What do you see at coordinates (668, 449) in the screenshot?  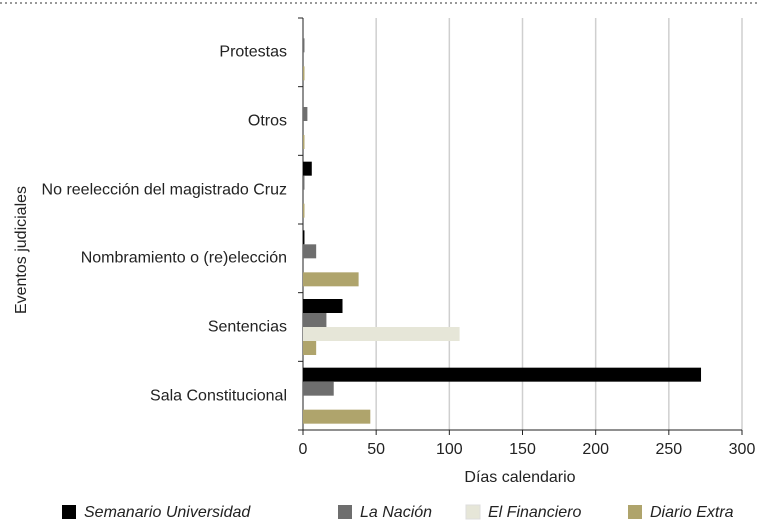 I see `x-tick-label: 250` at bounding box center [668, 449].